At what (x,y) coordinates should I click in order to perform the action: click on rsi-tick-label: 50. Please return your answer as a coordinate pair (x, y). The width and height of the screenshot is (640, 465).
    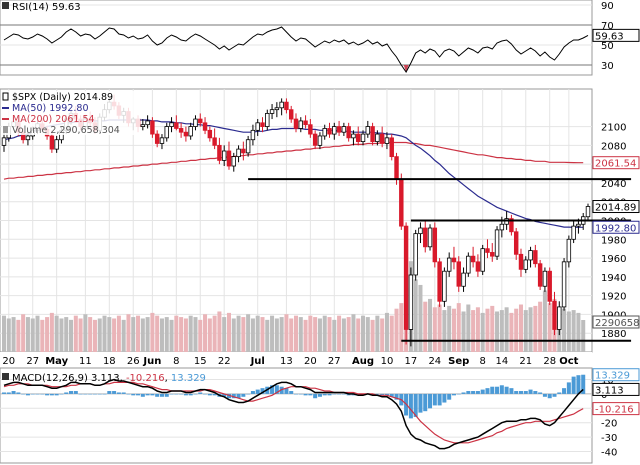
    Looking at the image, I should click on (607, 46).